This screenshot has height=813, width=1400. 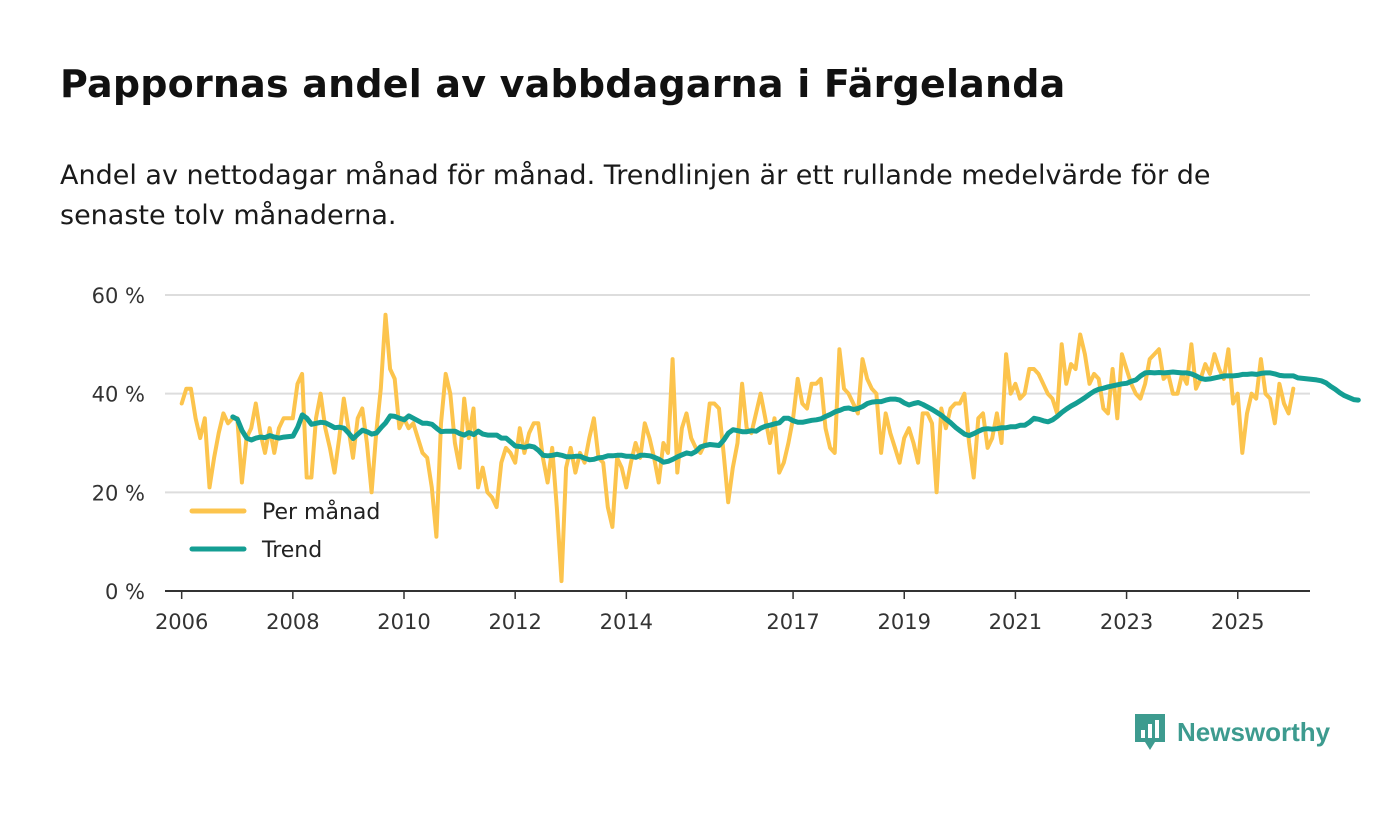 What do you see at coordinates (181, 622) in the screenshot?
I see `x-tick-label: 2006` at bounding box center [181, 622].